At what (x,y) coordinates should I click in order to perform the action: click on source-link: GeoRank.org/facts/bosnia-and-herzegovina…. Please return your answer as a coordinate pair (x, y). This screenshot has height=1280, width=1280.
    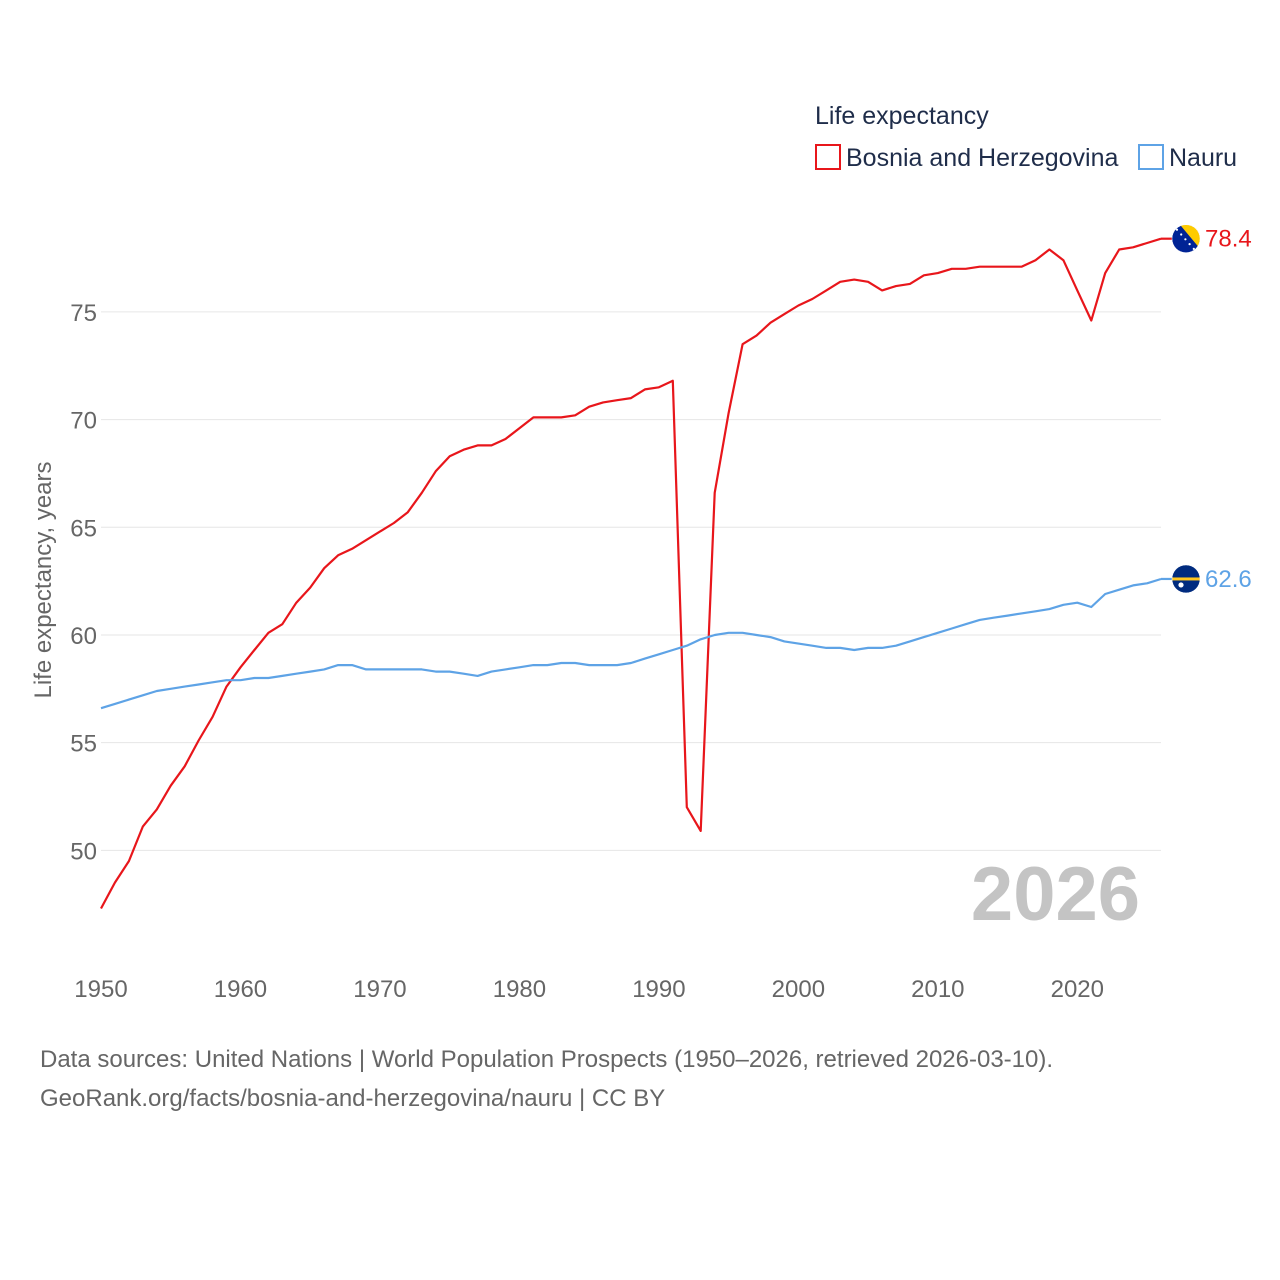
    Looking at the image, I should click on (353, 1098).